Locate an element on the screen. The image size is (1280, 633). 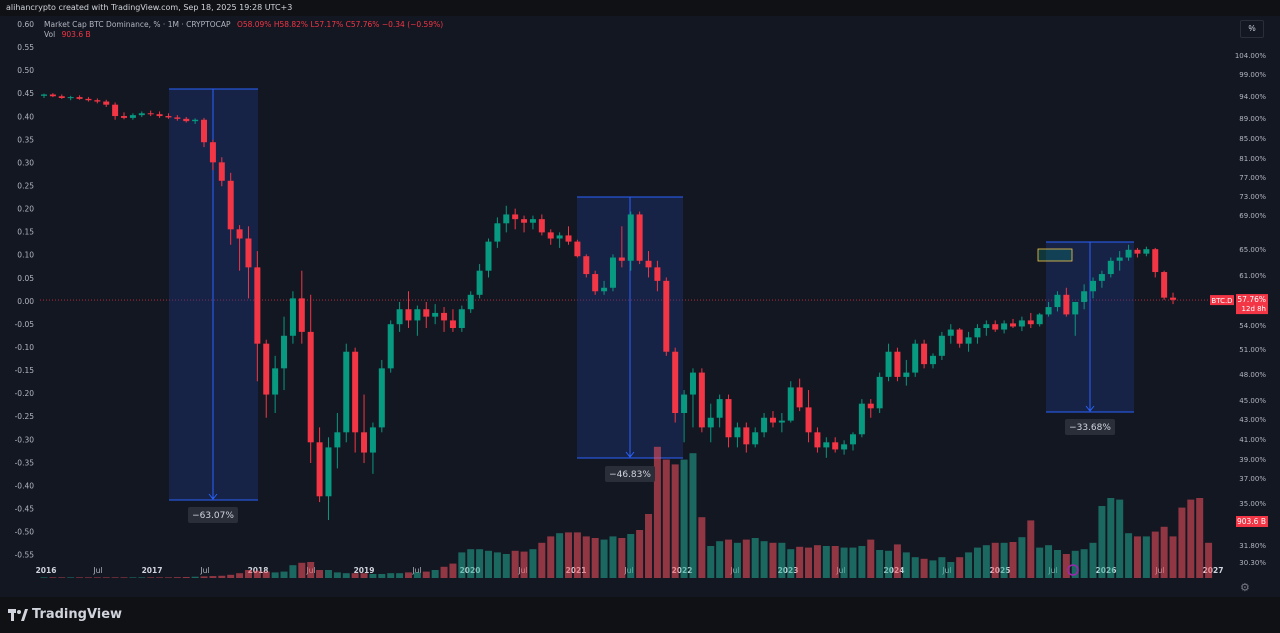
left-axis-tick: -0.45 is located at coordinates (25, 508).